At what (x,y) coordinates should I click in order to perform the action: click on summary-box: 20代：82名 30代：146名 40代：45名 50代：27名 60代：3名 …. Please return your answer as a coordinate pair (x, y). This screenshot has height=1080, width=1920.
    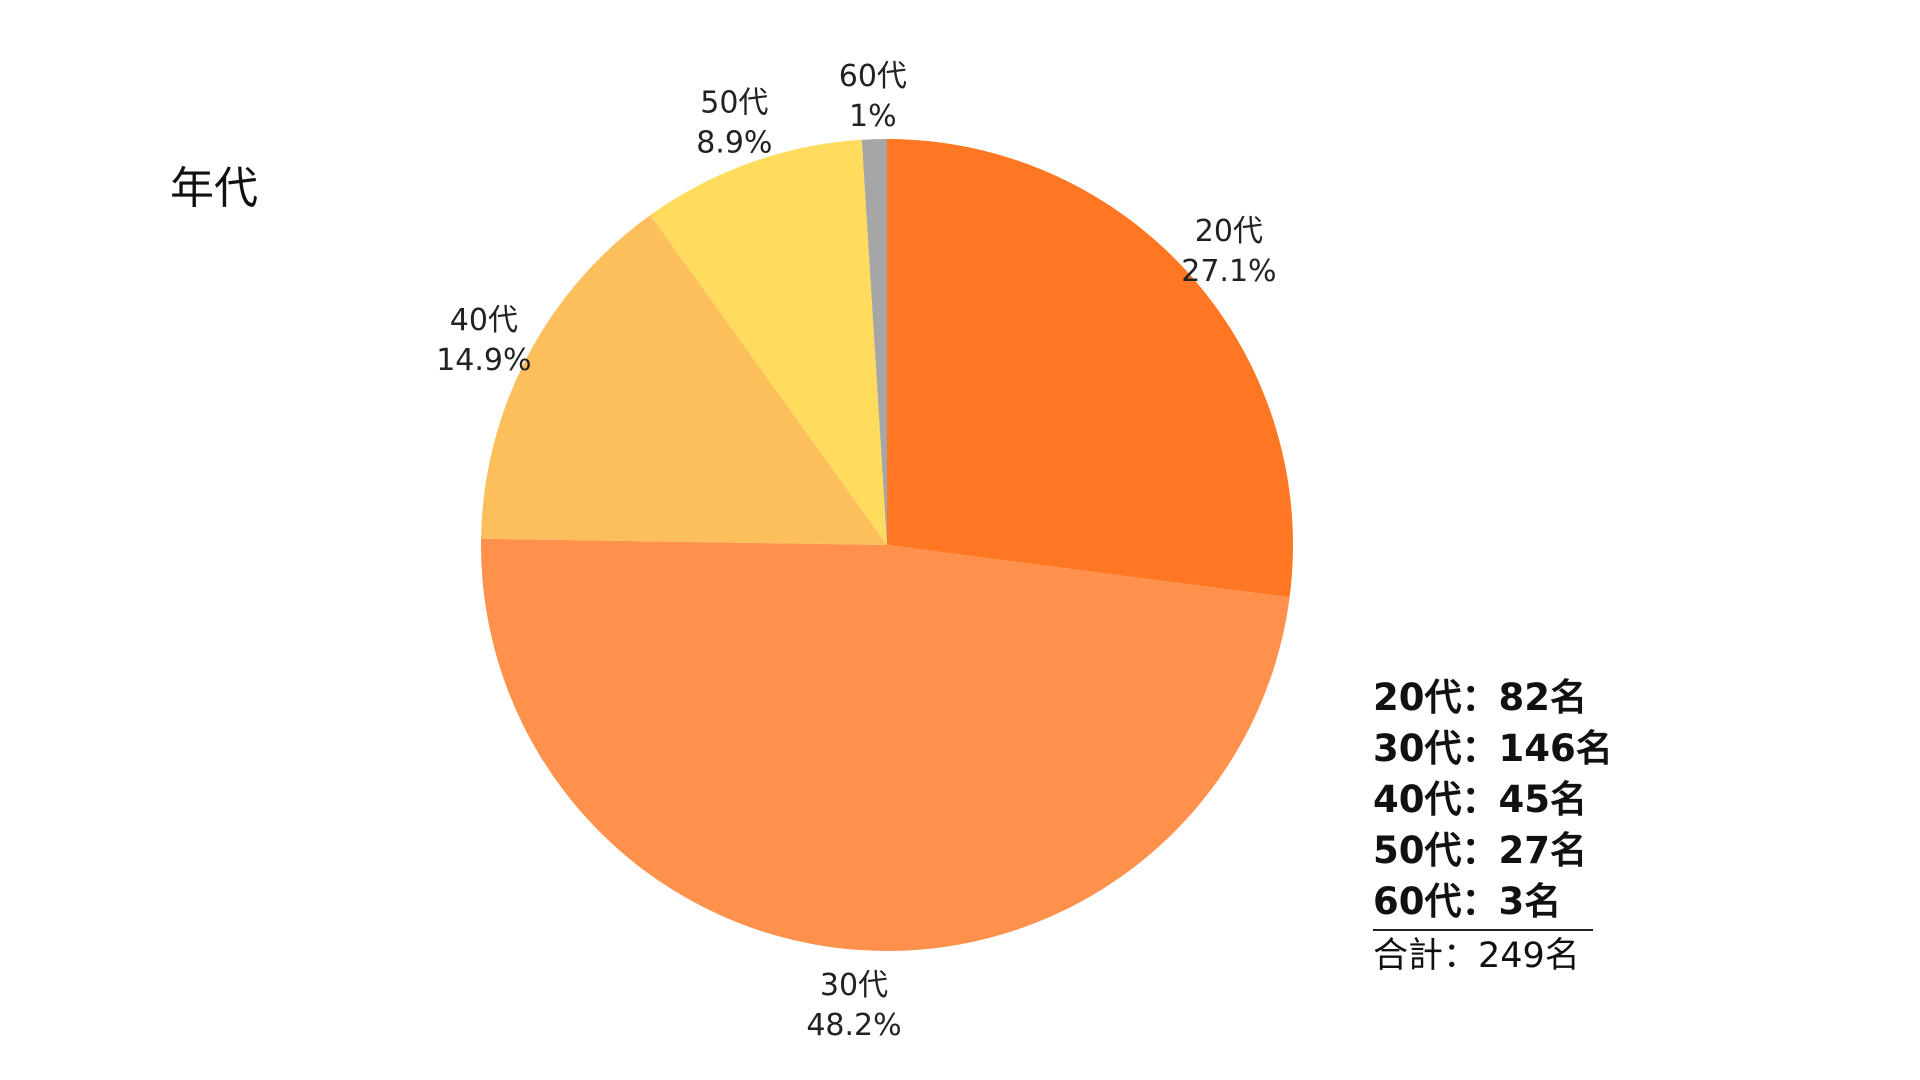
    Looking at the image, I should click on (1493, 826).